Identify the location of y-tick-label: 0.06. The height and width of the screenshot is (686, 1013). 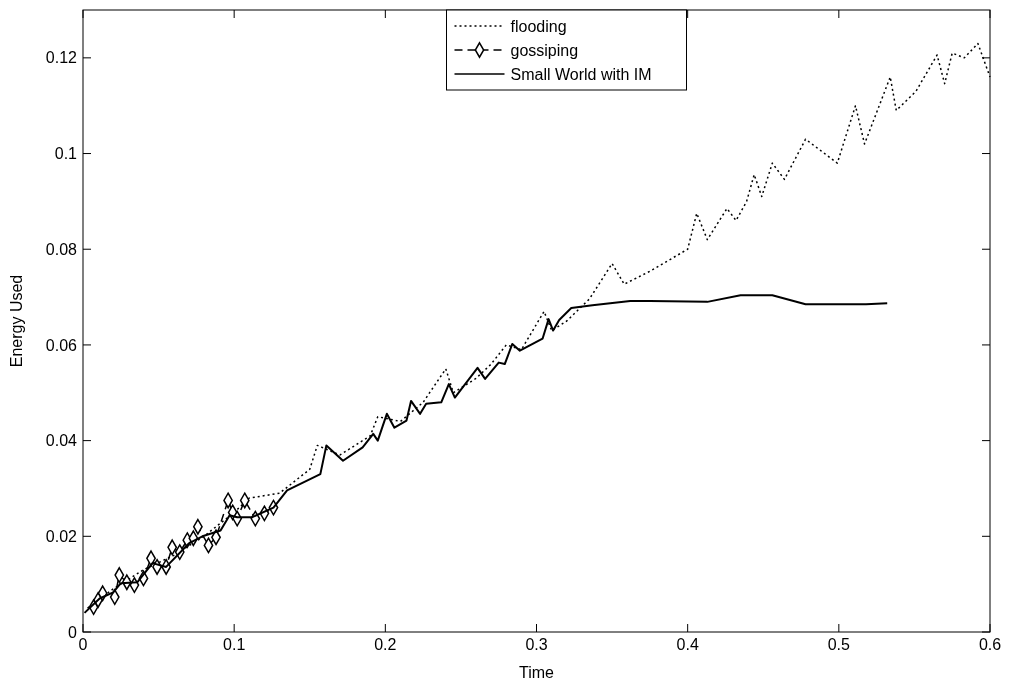
(61, 345).